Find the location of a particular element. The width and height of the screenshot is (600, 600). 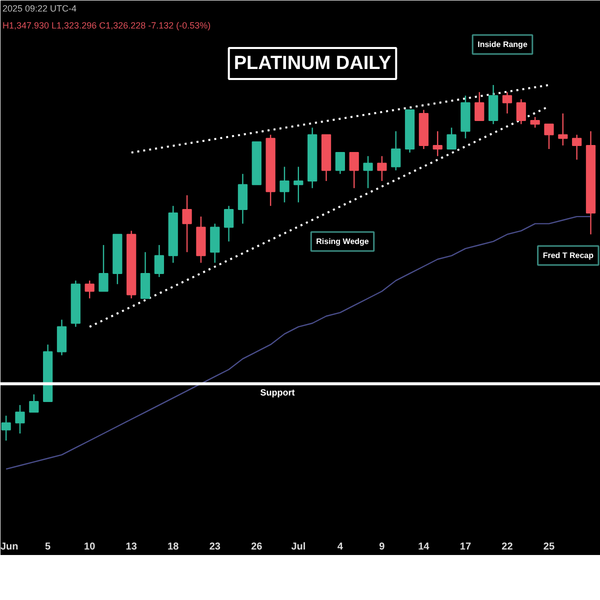

annotation: Rising Wedge is located at coordinates (343, 241).